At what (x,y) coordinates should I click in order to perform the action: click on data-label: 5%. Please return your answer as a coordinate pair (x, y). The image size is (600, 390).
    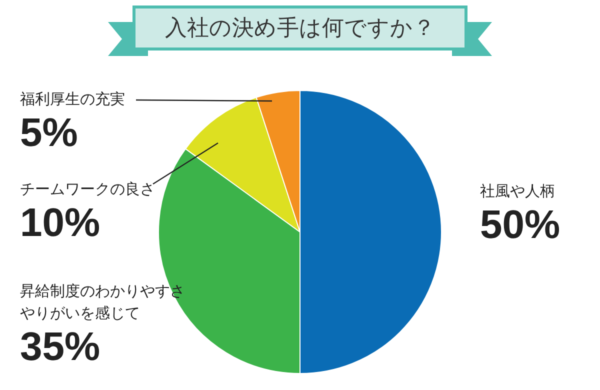
    Looking at the image, I should click on (49, 133).